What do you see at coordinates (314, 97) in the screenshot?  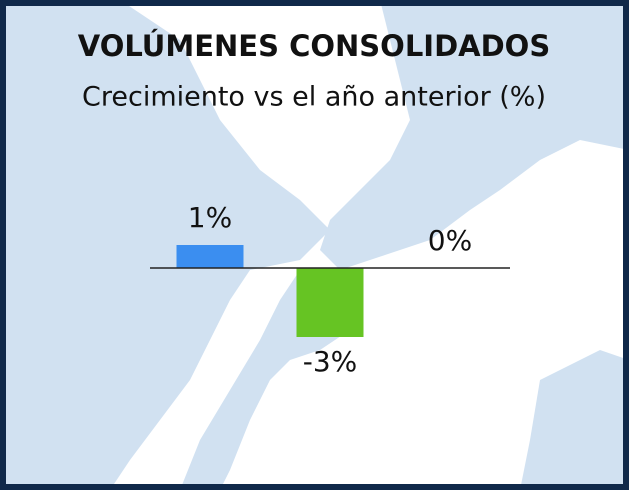 I see `chart-subtitle: Crecimiento vs el año anterior (%)` at bounding box center [314, 97].